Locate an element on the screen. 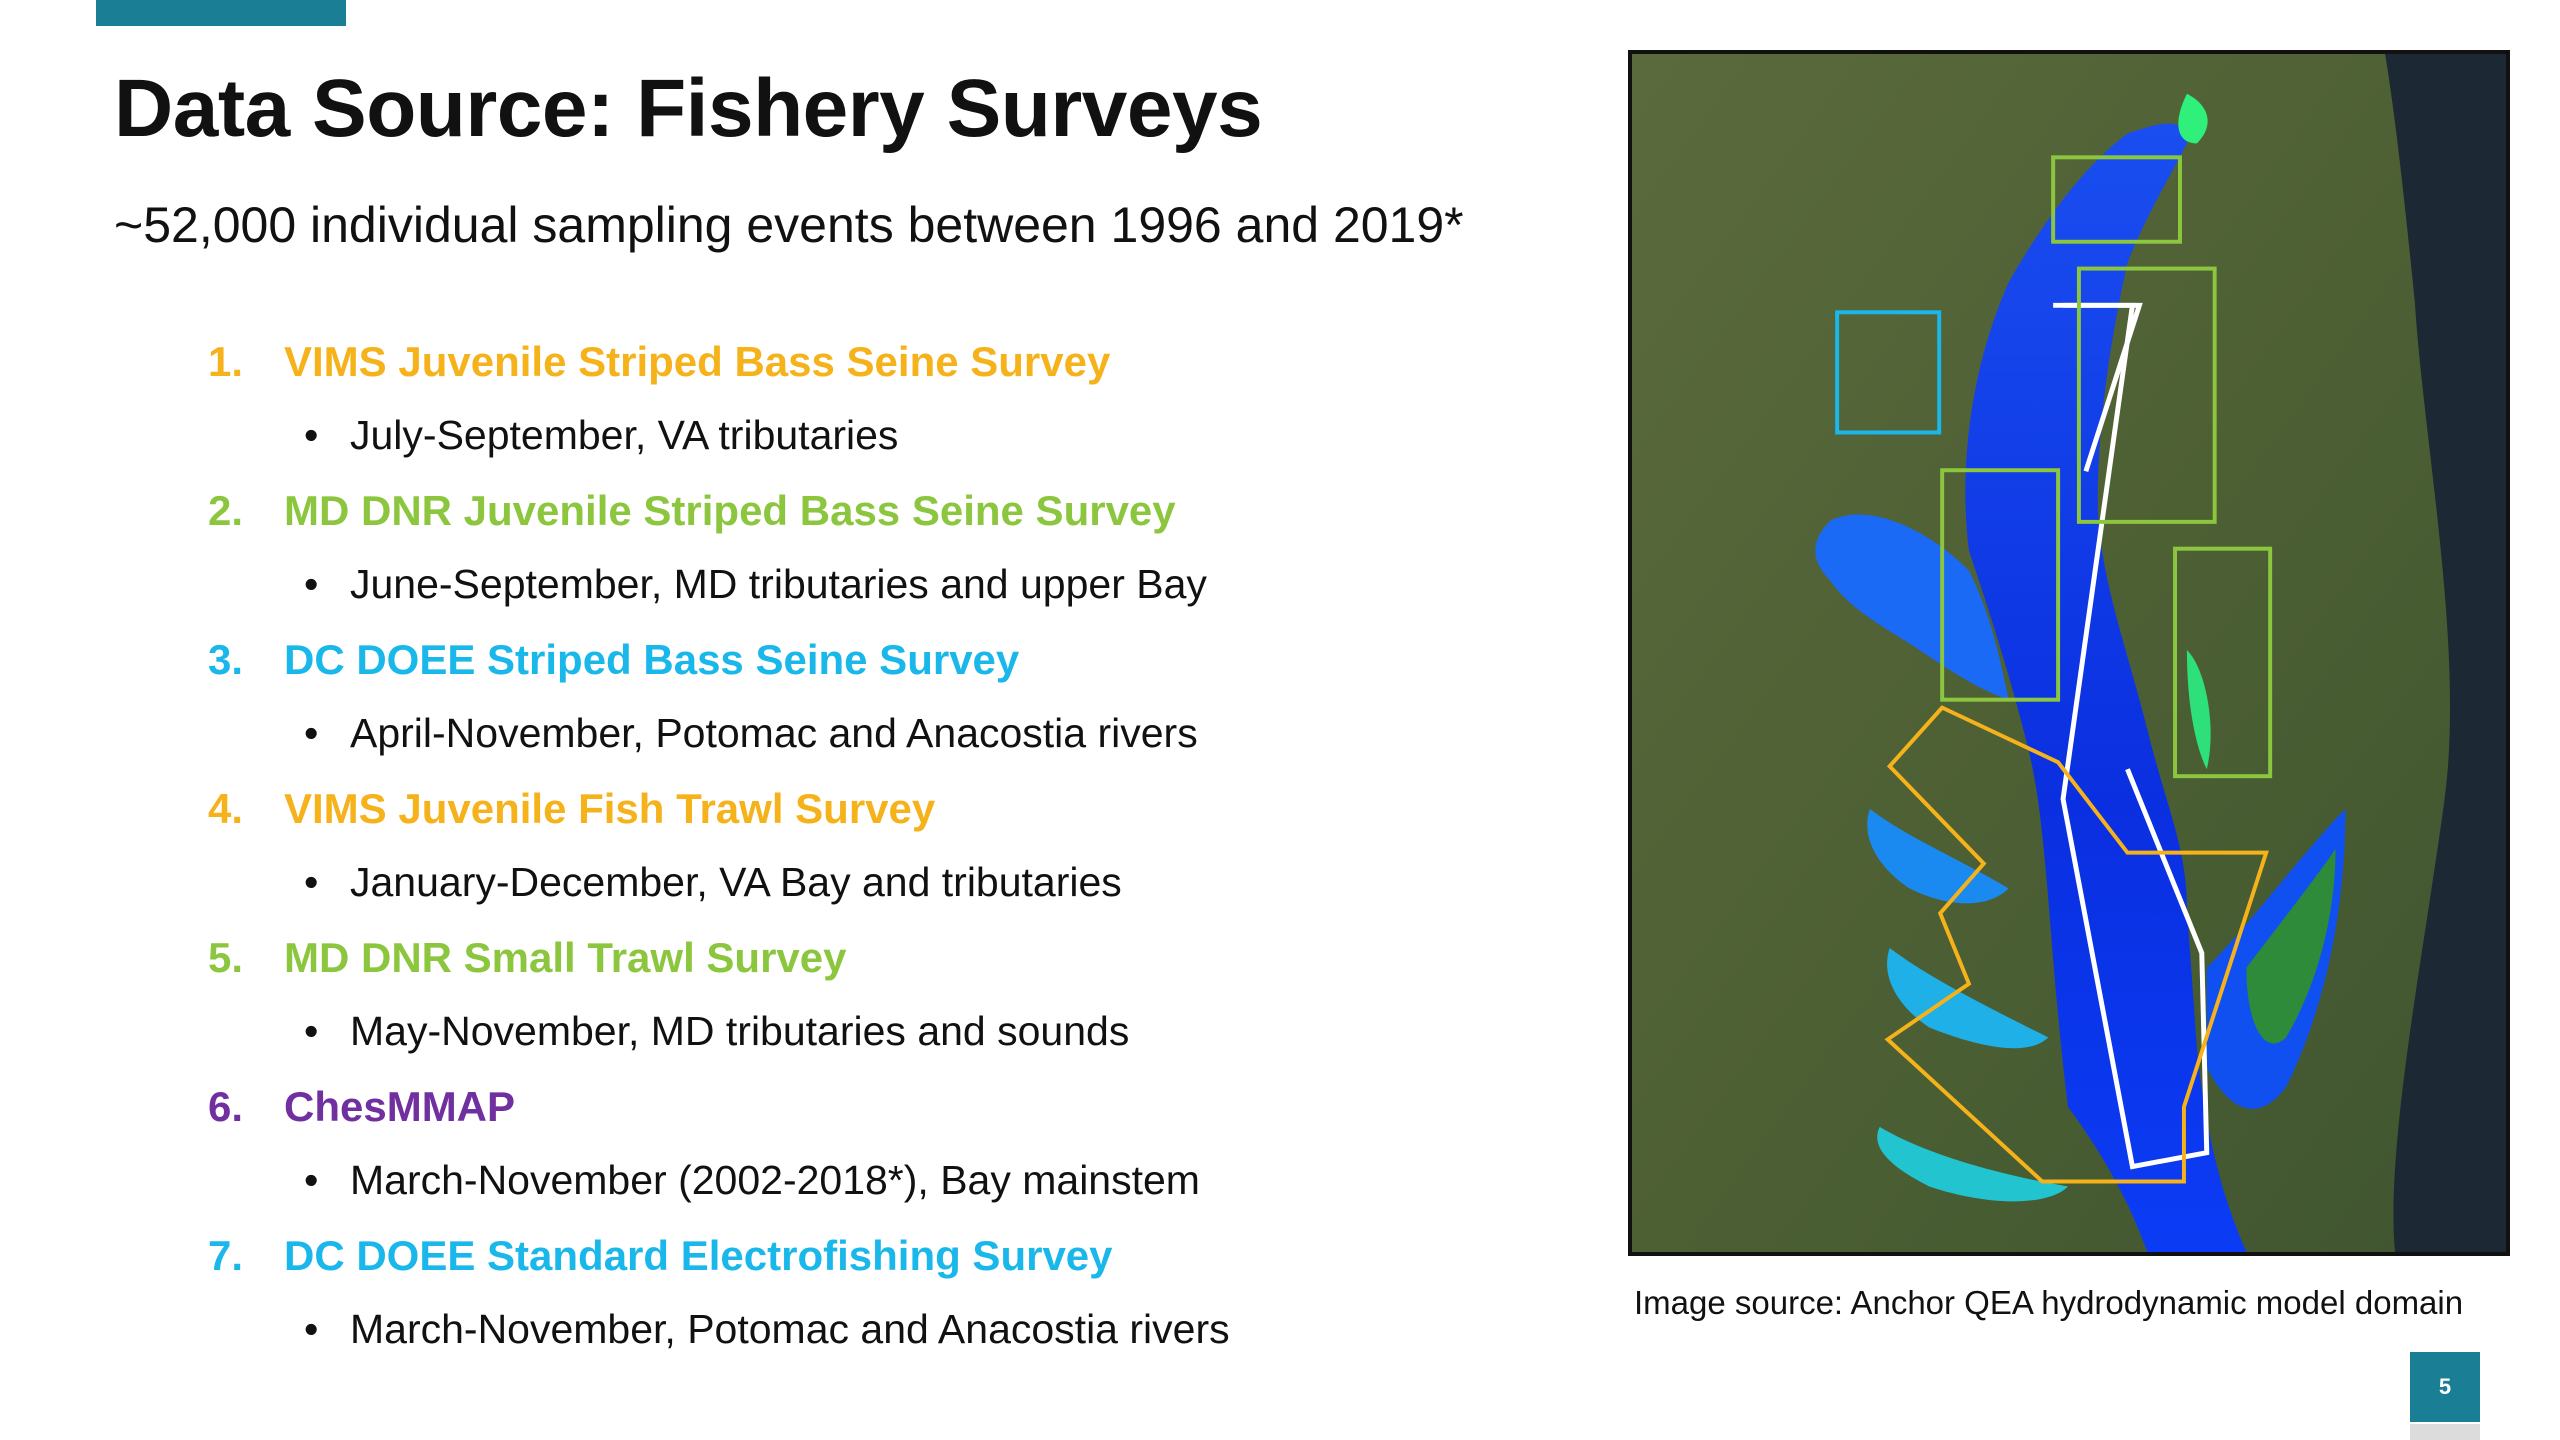 The width and height of the screenshot is (2560, 1440). dc-doee-box is located at coordinates (1888, 372).